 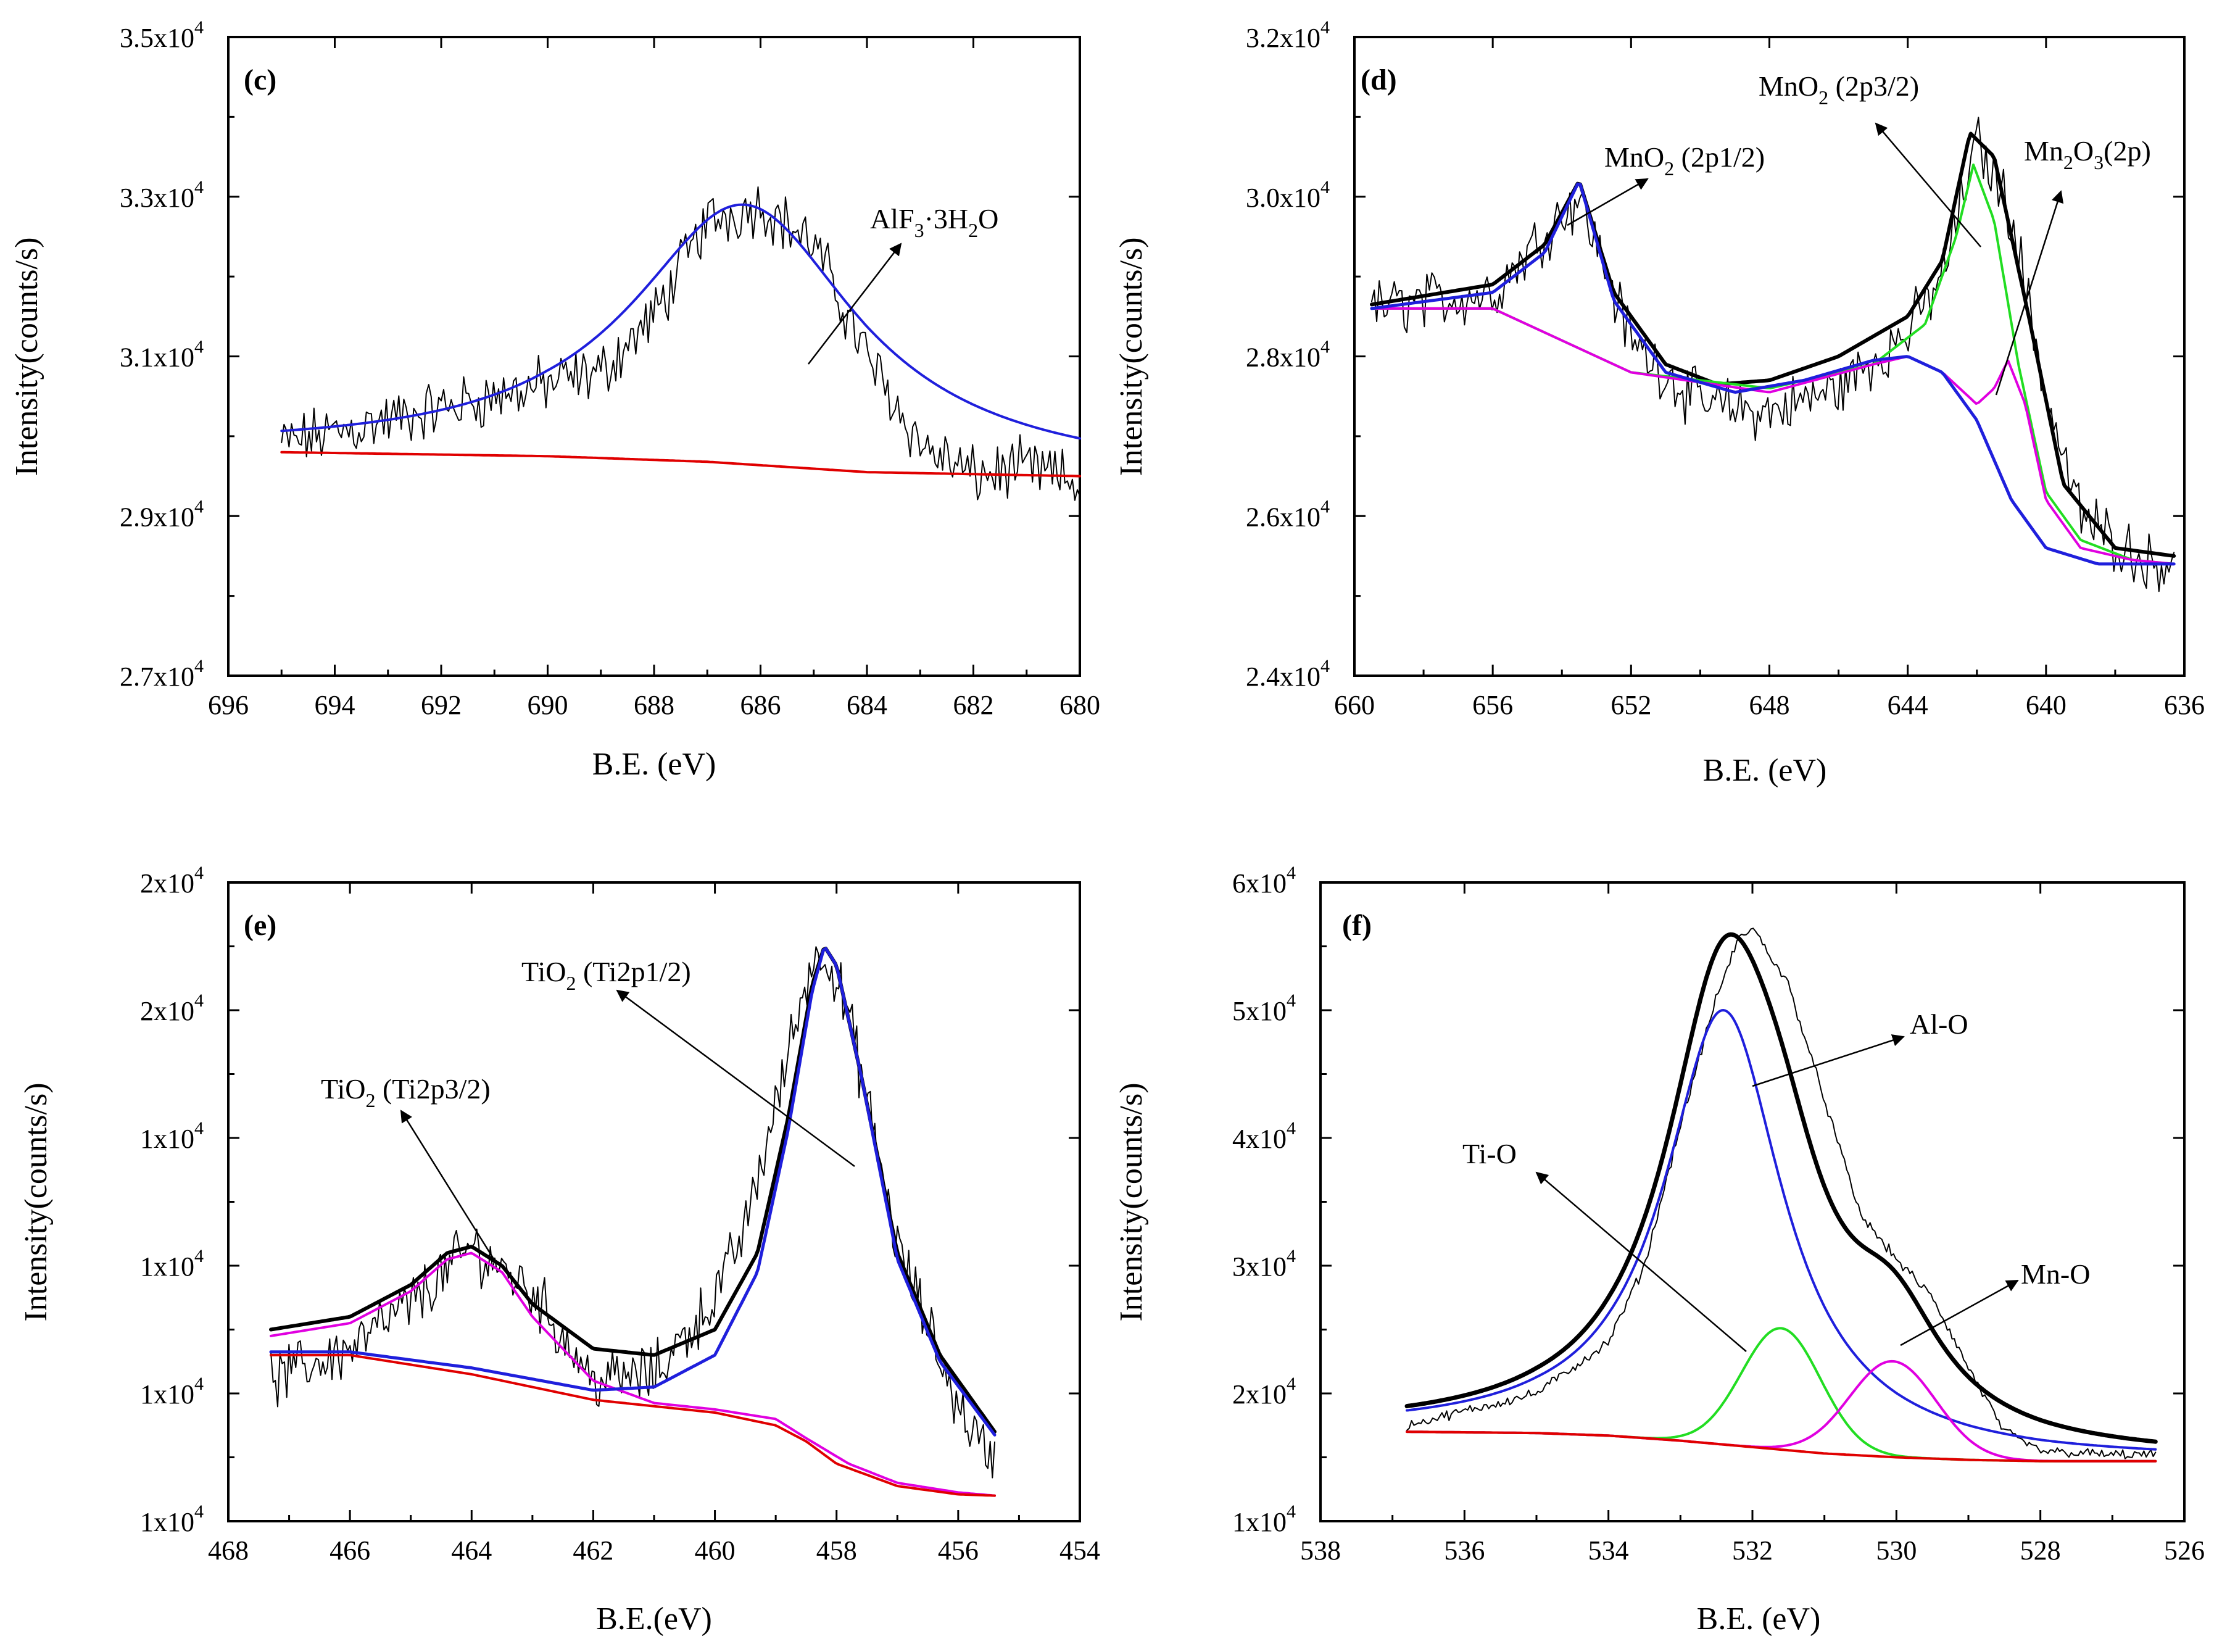 I want to click on series-ti2p3-2-fit, so click(x=633, y=1374).